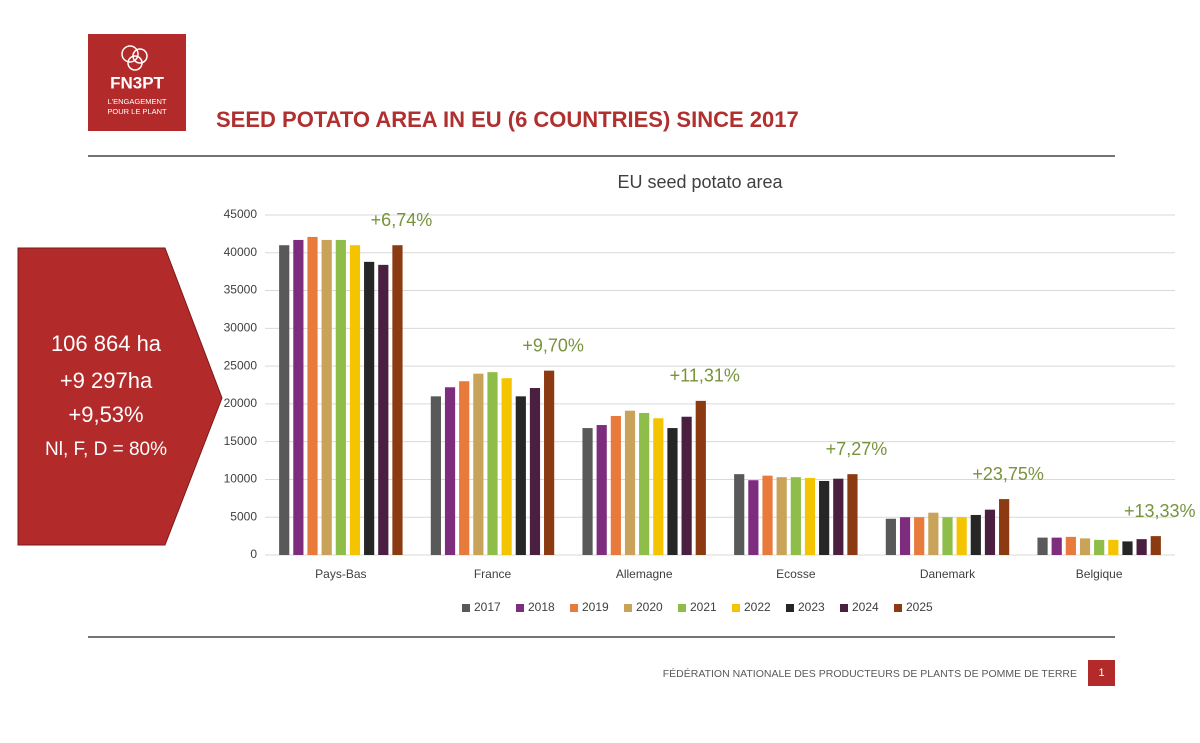 This screenshot has height=743, width=1200. Describe the element at coordinates (137, 82) in the screenshot. I see `logo-name: FN3PT` at that location.